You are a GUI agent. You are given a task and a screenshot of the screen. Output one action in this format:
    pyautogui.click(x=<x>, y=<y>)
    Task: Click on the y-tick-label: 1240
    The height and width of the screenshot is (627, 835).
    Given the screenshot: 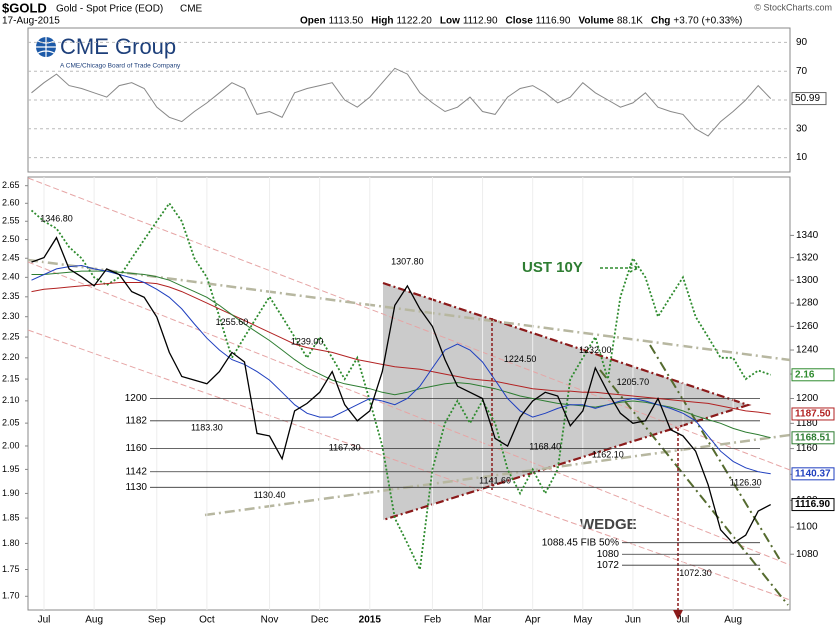 What is the action you would take?
    pyautogui.click(x=807, y=350)
    